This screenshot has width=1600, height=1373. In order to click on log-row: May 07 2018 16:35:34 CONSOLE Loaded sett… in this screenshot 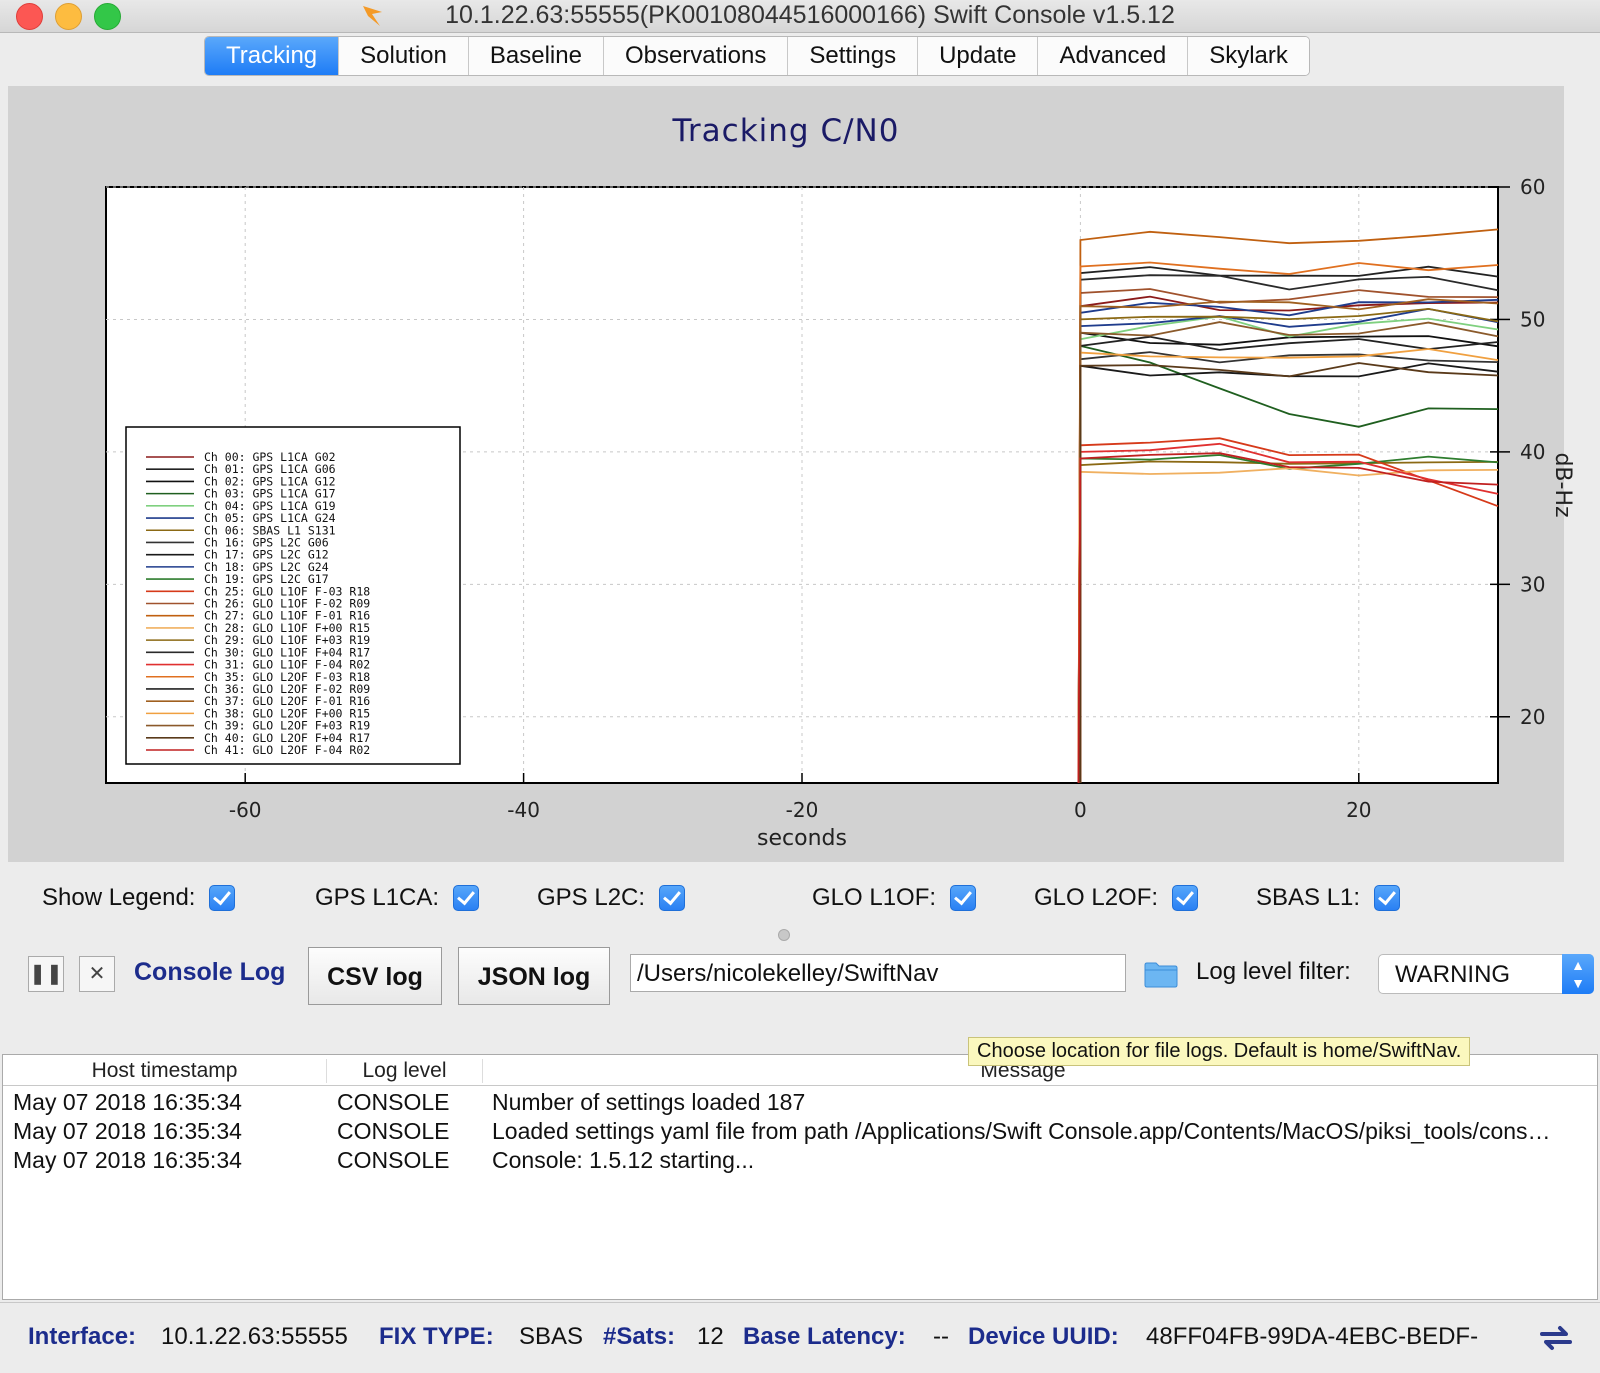, I will do `click(800, 1133)`.